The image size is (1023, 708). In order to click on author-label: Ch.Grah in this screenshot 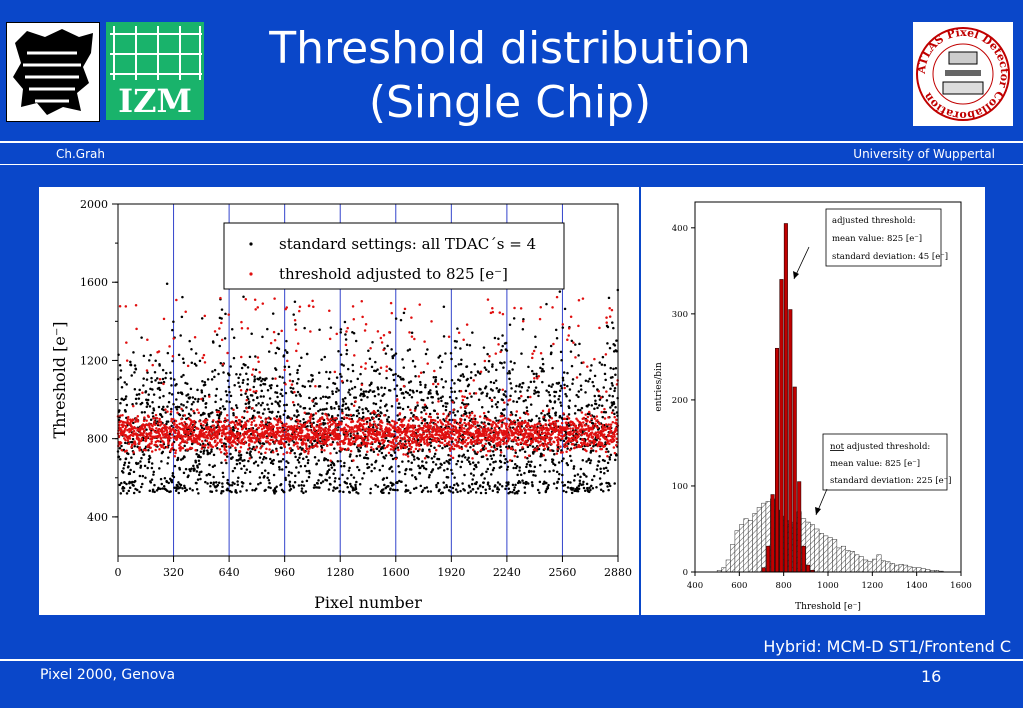, I will do `click(80, 154)`.